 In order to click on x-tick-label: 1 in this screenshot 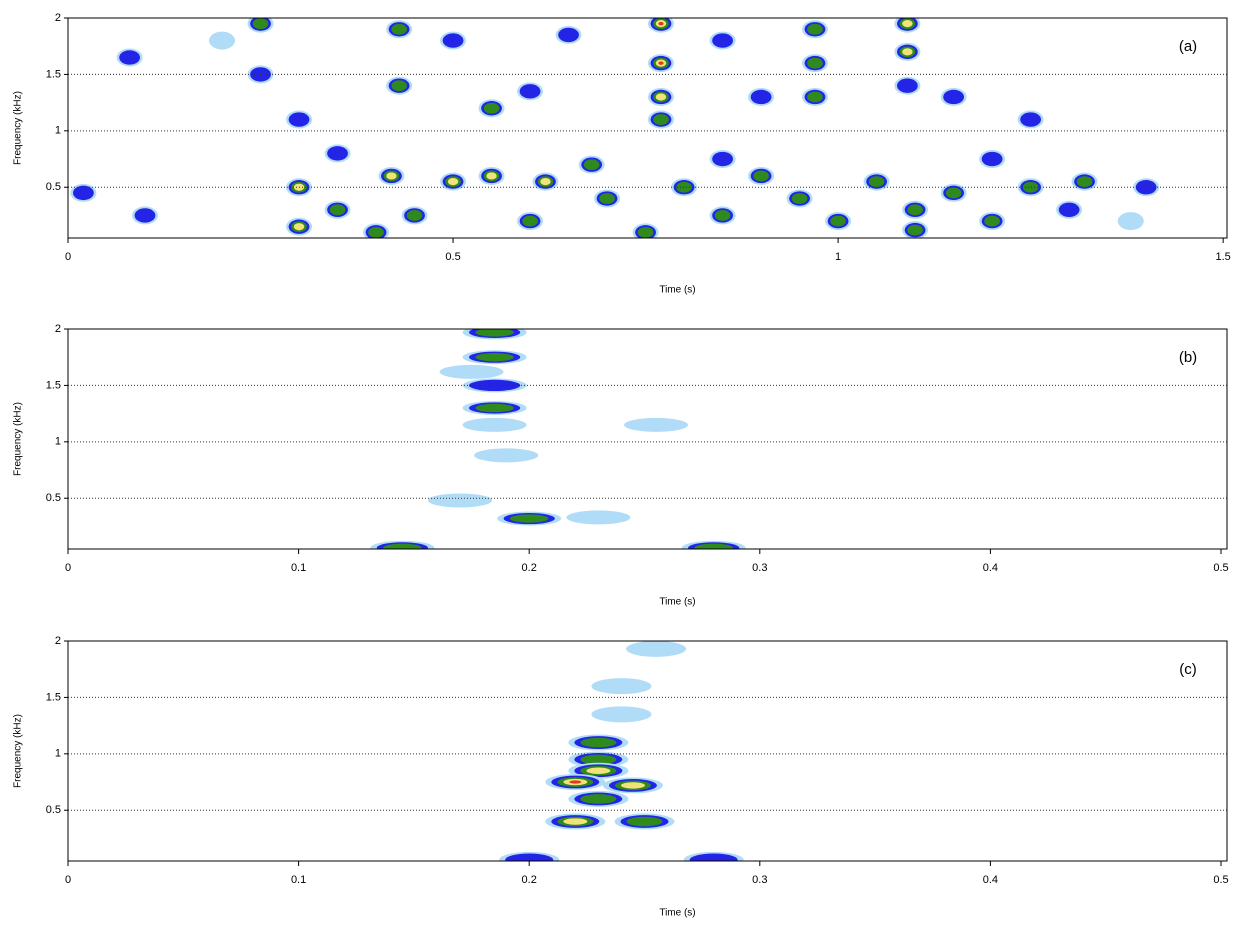, I will do `click(838, 257)`.